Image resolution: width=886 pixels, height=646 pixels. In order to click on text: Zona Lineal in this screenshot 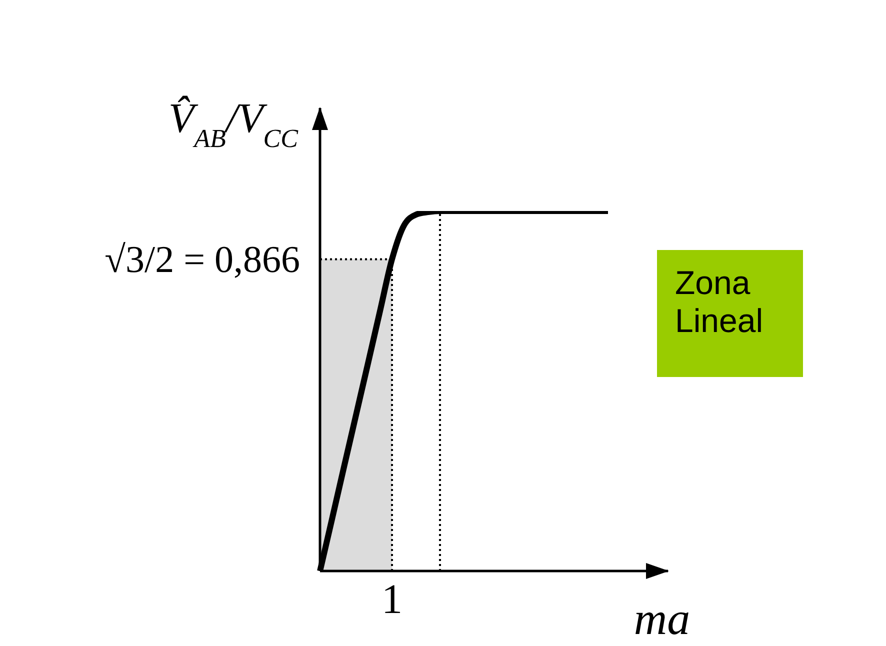, I will do `click(730, 313)`.